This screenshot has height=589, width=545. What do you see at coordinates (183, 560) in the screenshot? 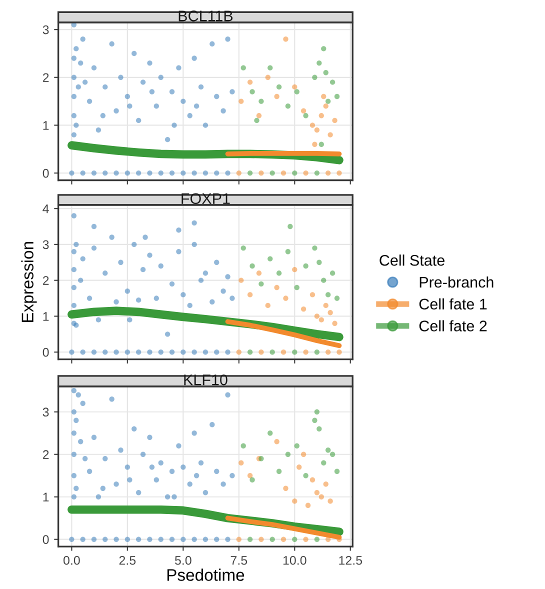
I see `x-tick-label: 5.0` at bounding box center [183, 560].